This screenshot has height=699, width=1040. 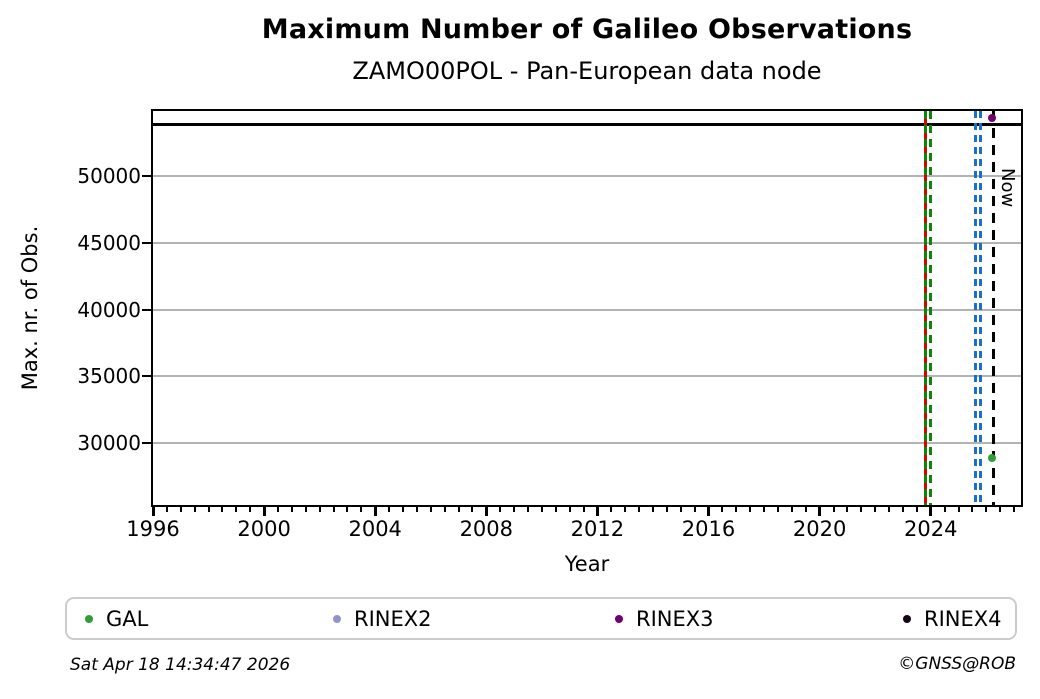 I want to click on x-tick-label: 2008, so click(x=486, y=529).